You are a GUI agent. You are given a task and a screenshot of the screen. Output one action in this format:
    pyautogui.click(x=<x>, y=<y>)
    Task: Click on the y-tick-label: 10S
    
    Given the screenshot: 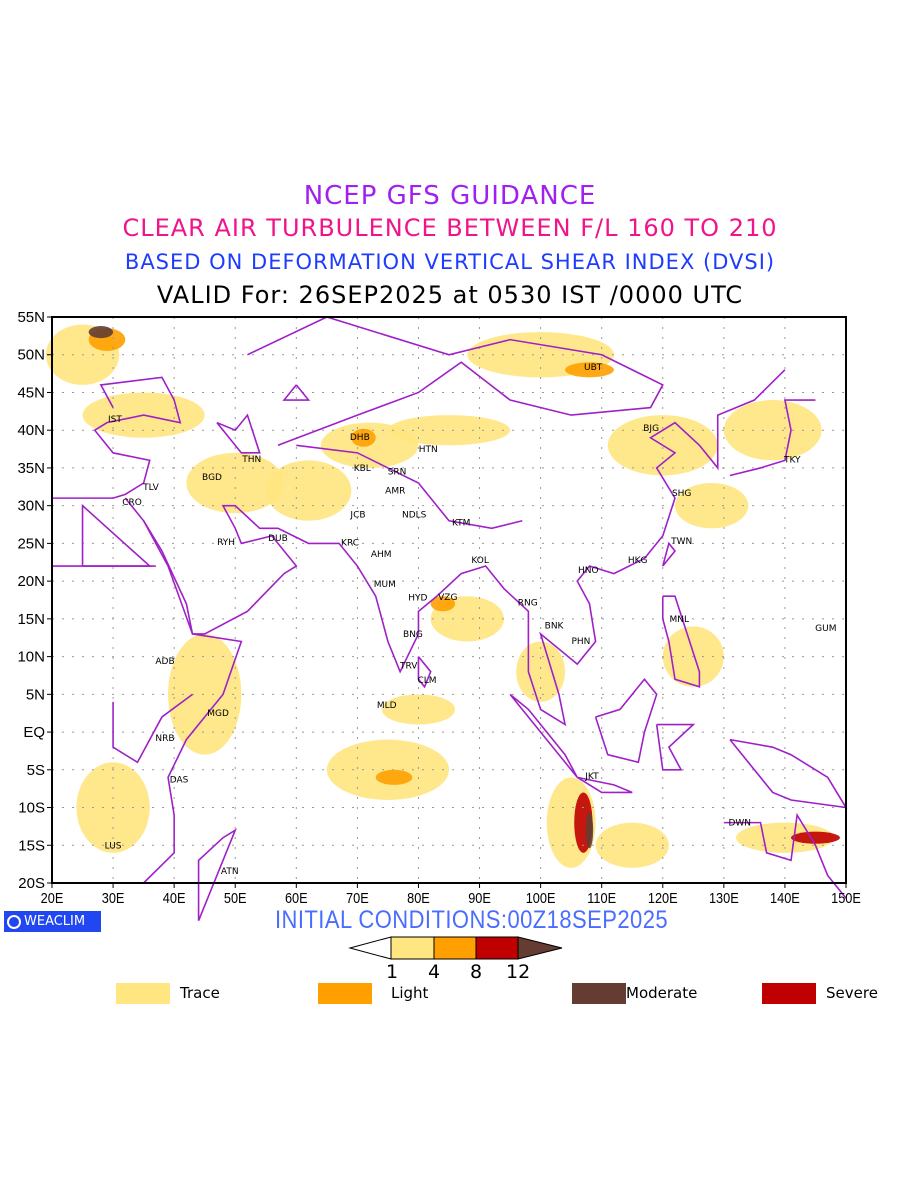 What is the action you would take?
    pyautogui.click(x=31, y=808)
    